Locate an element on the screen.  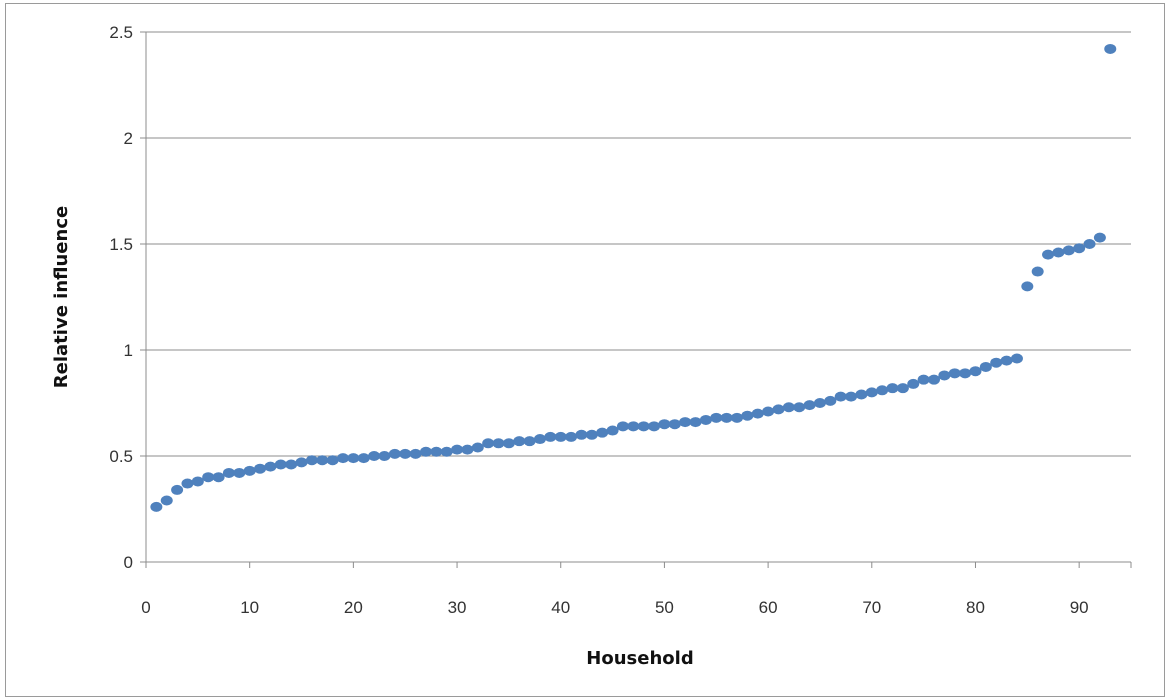
y-tick-label: 0 is located at coordinates (128, 562).